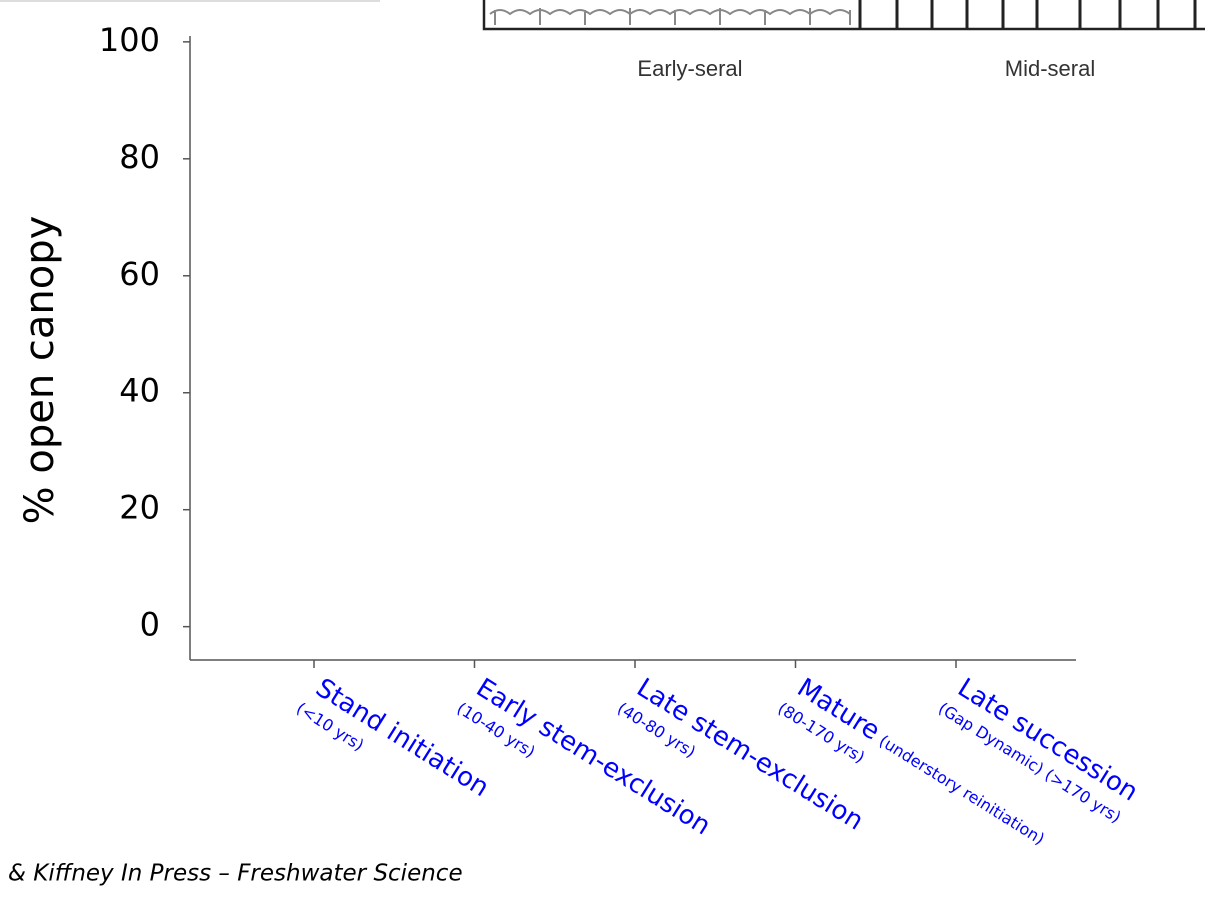 The width and height of the screenshot is (1205, 918). Describe the element at coordinates (139, 274) in the screenshot. I see `y-tick-label: 60` at that location.